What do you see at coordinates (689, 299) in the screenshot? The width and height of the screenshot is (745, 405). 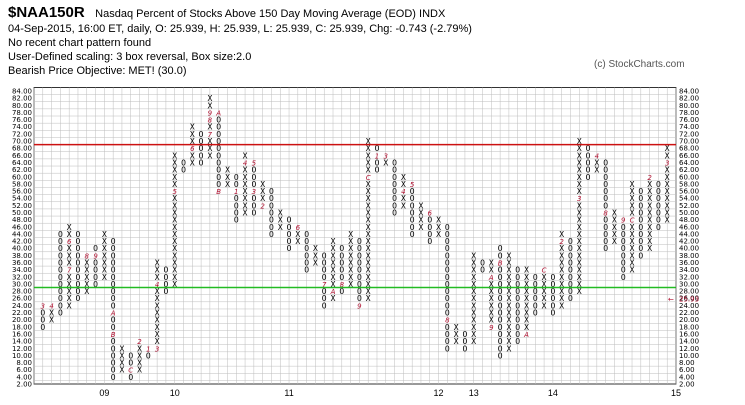 I see `y-tick-label-right: 26.00` at bounding box center [689, 299].